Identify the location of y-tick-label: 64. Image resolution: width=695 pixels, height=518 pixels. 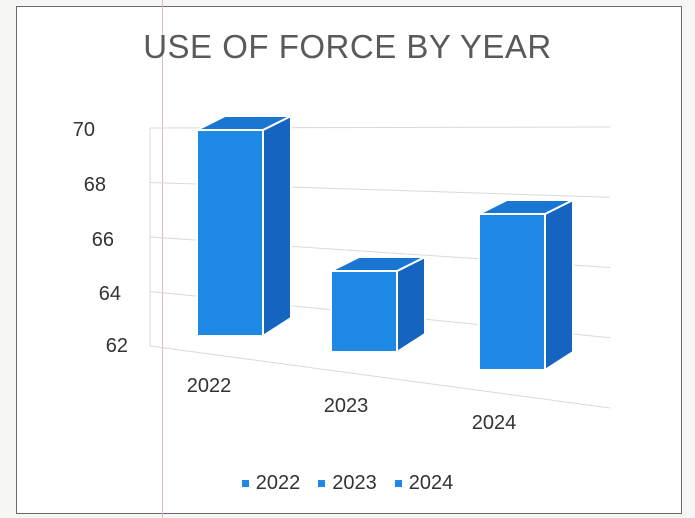
(110, 294).